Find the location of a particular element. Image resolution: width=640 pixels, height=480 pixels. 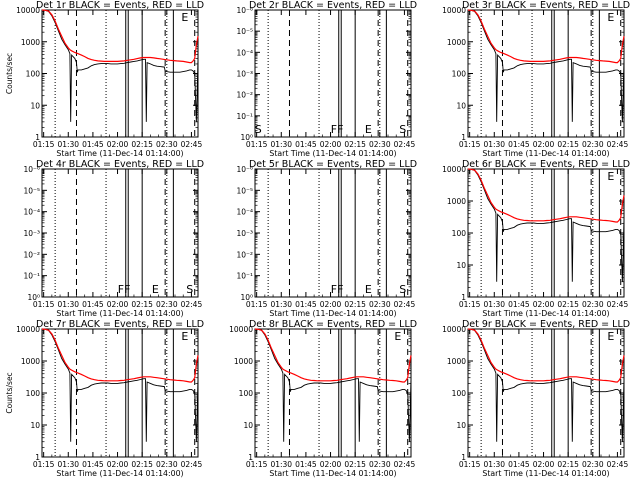

chart-title: Det 4r BLACK = Events, RED = LLD is located at coordinates (120, 164).